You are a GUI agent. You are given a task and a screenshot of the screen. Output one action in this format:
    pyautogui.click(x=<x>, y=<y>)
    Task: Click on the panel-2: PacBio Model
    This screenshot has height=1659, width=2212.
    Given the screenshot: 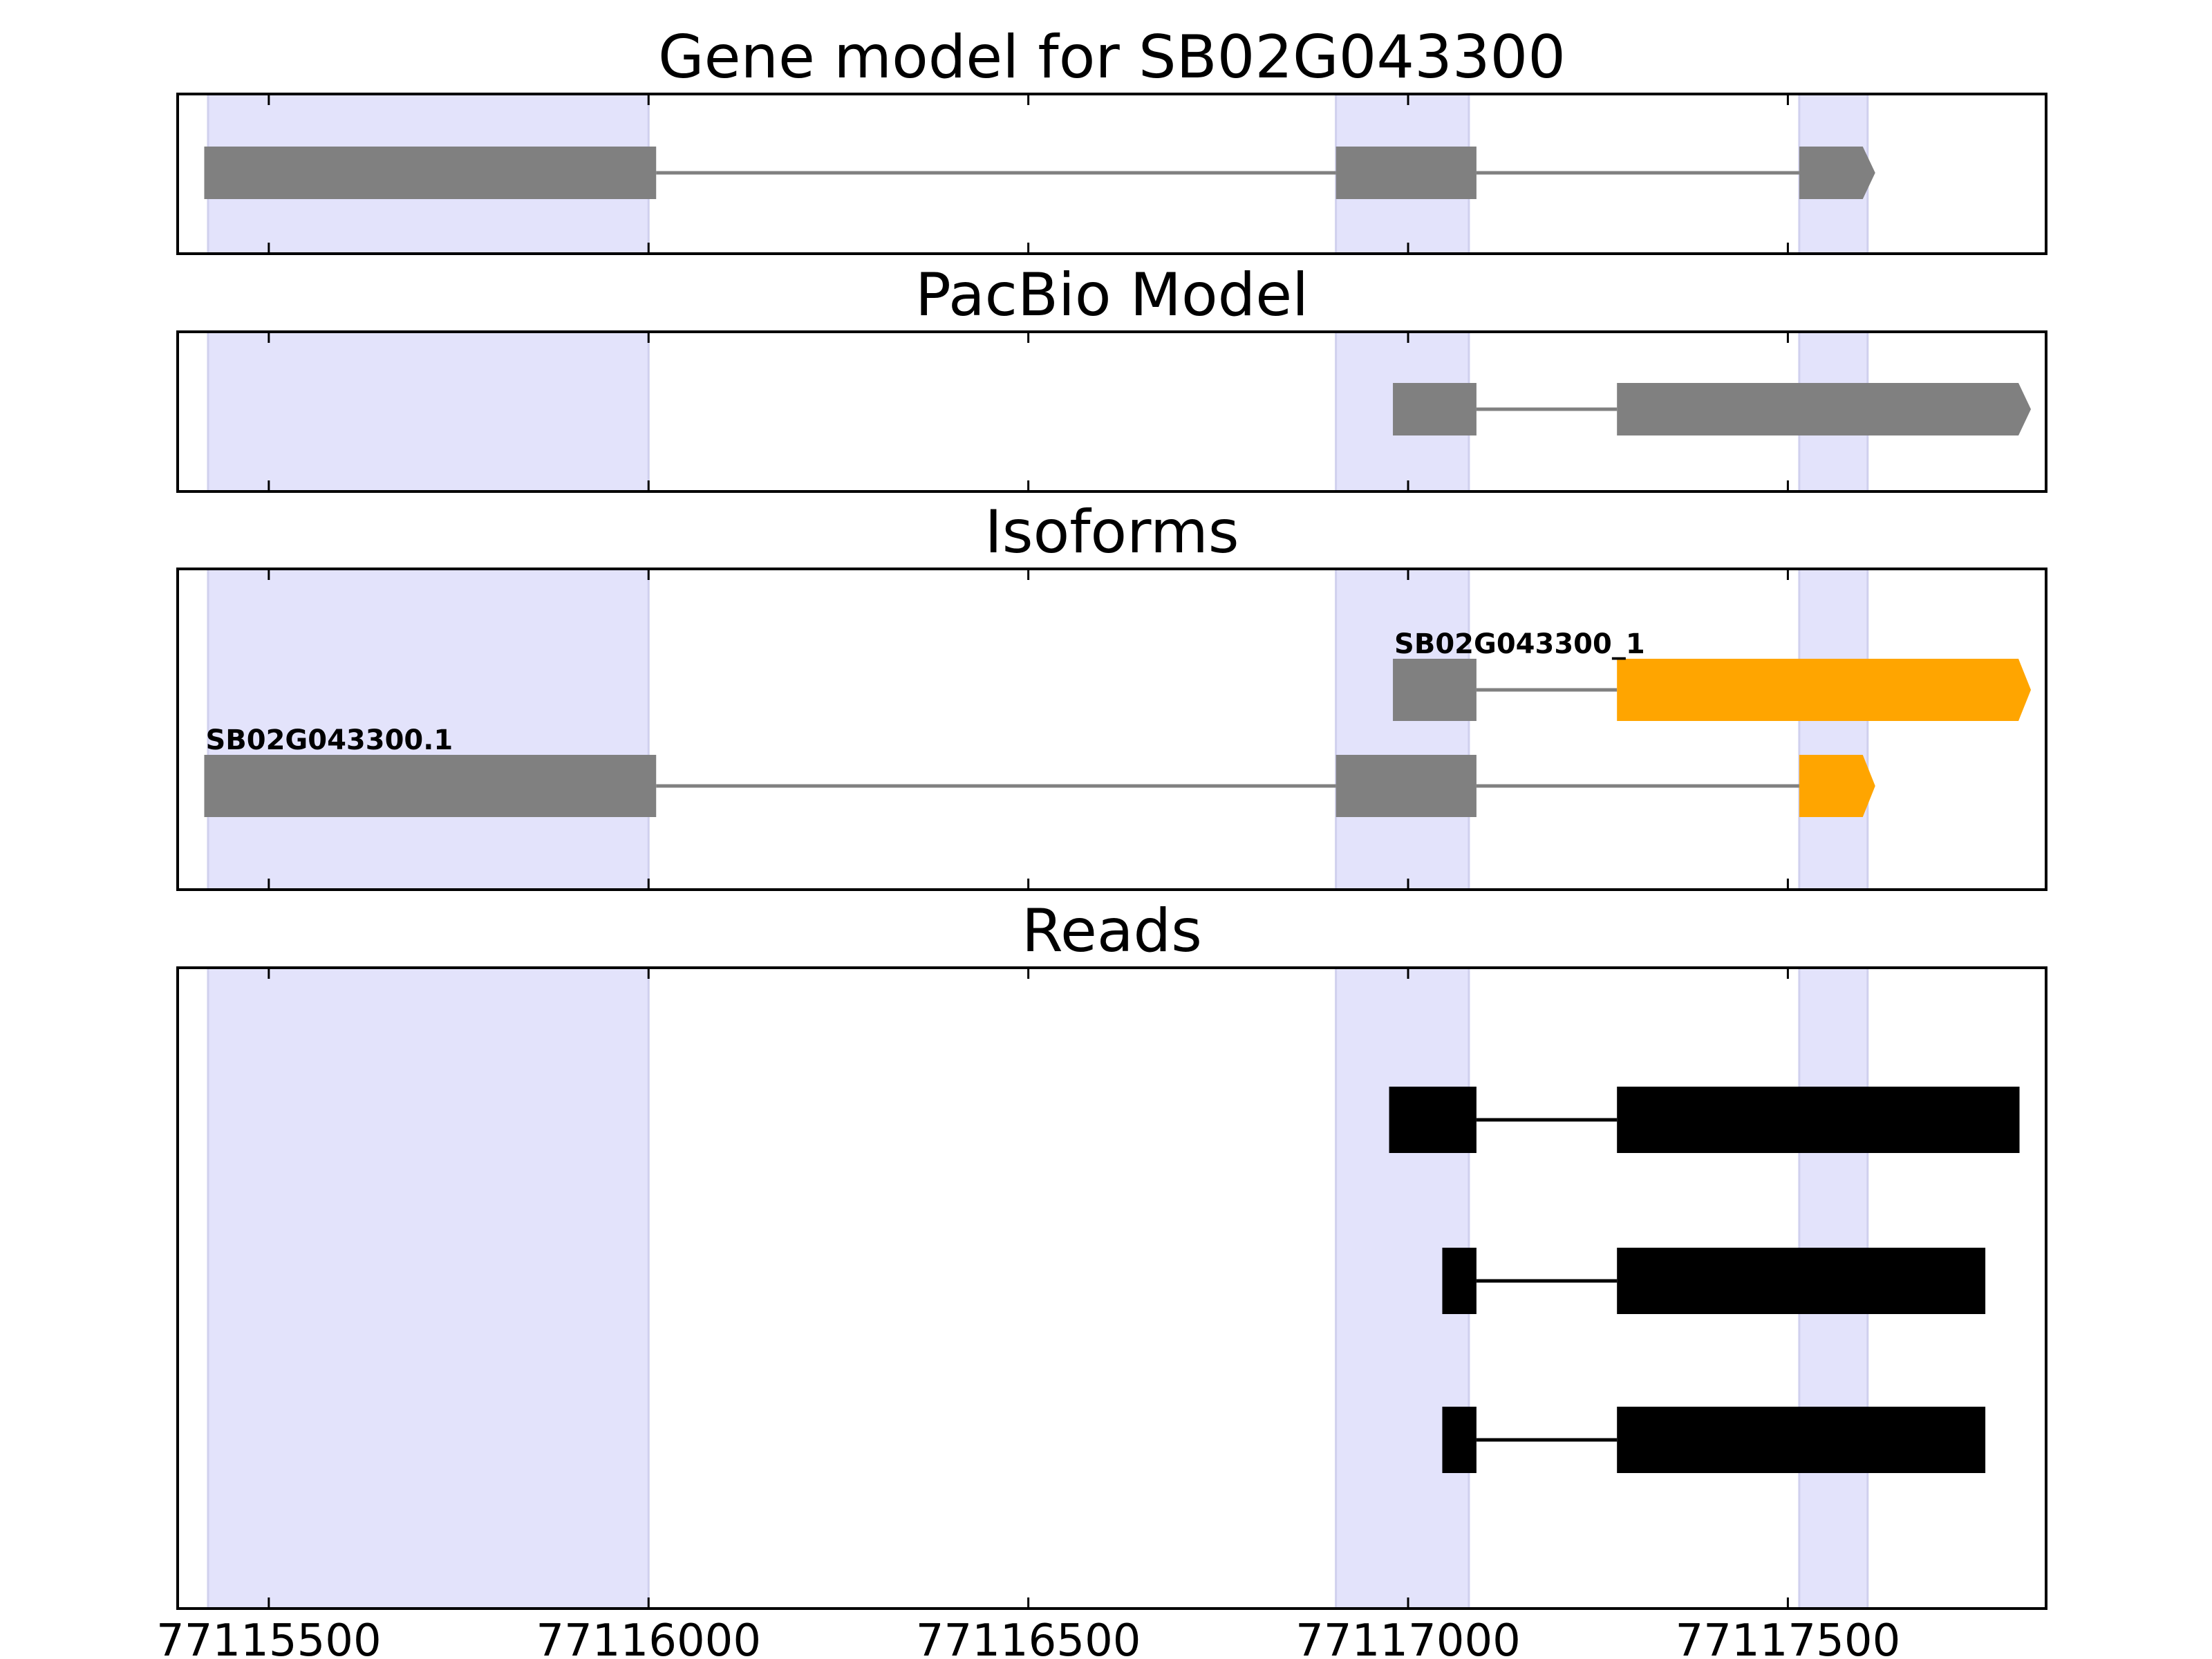 What is the action you would take?
    pyautogui.click(x=1111, y=377)
    